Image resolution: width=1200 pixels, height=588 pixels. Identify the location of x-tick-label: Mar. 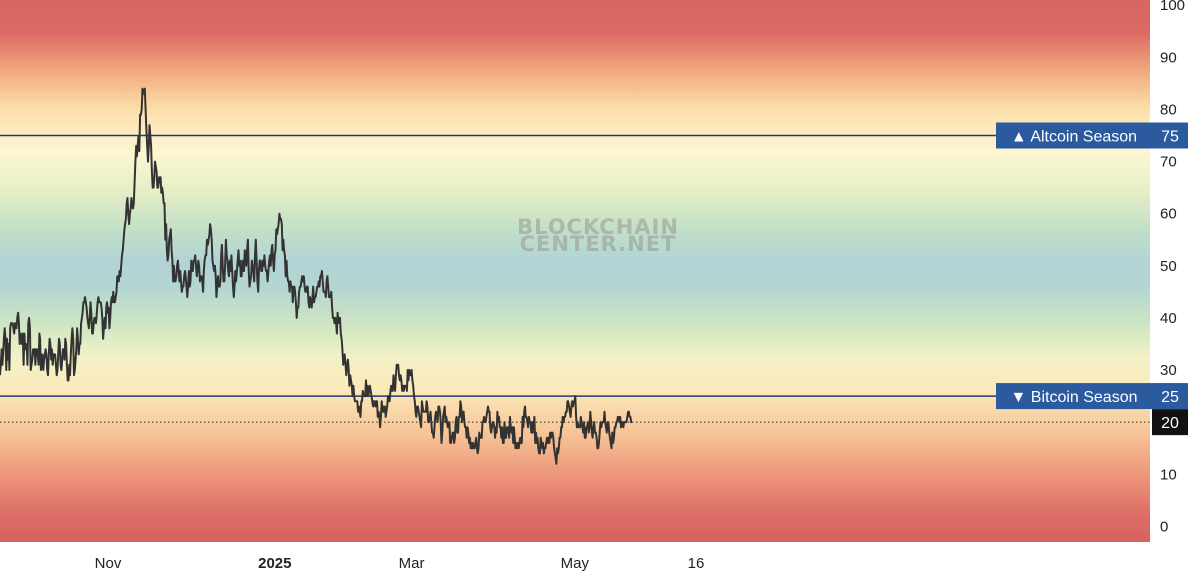
(412, 563).